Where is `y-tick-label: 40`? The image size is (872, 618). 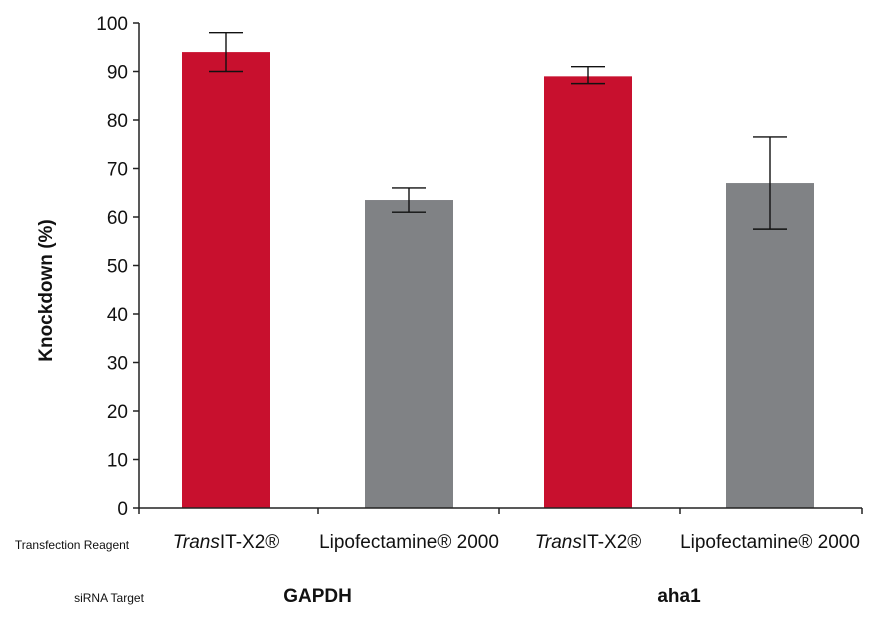
y-tick-label: 40 is located at coordinates (117, 315).